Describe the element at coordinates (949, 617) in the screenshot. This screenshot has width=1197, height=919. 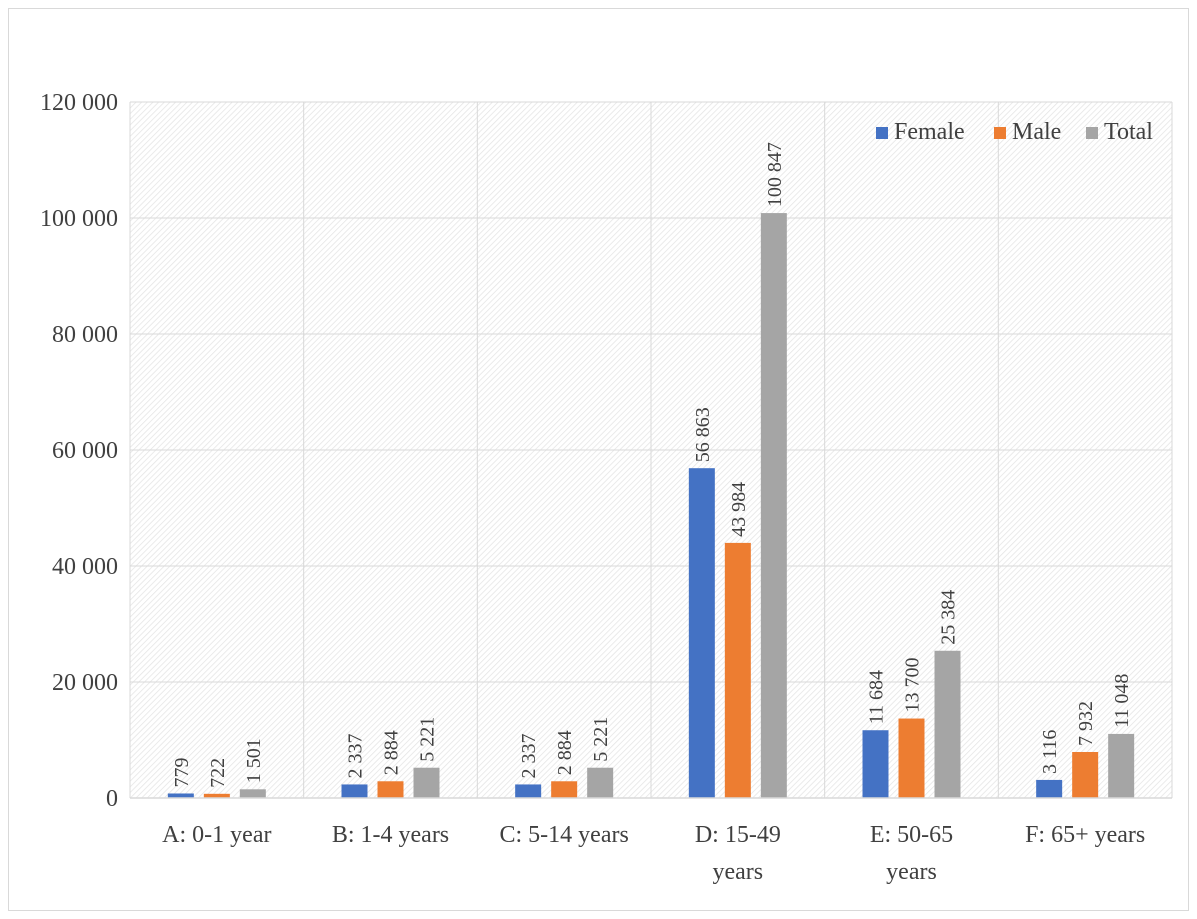
I see `data-label: 25 384` at that location.